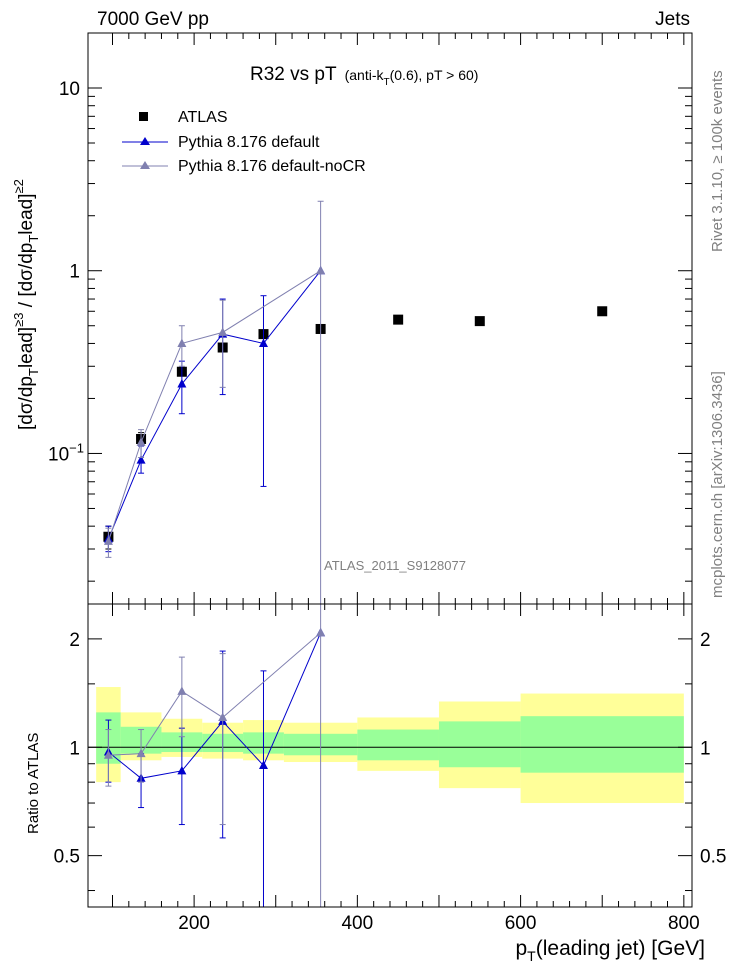 The width and height of the screenshot is (746, 972). What do you see at coordinates (272, 166) in the screenshot?
I see `legend-label-nocr: Pythia 8.176 default-noCR` at bounding box center [272, 166].